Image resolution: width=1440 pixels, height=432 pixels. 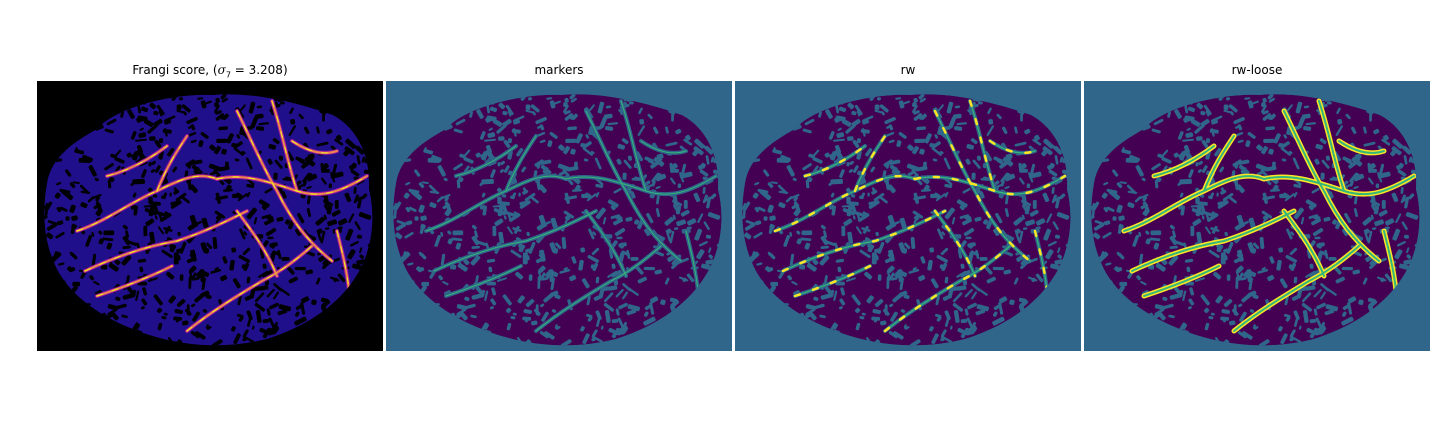 I want to click on rw-loose-panel-title: rw-loose, so click(x=1257, y=70).